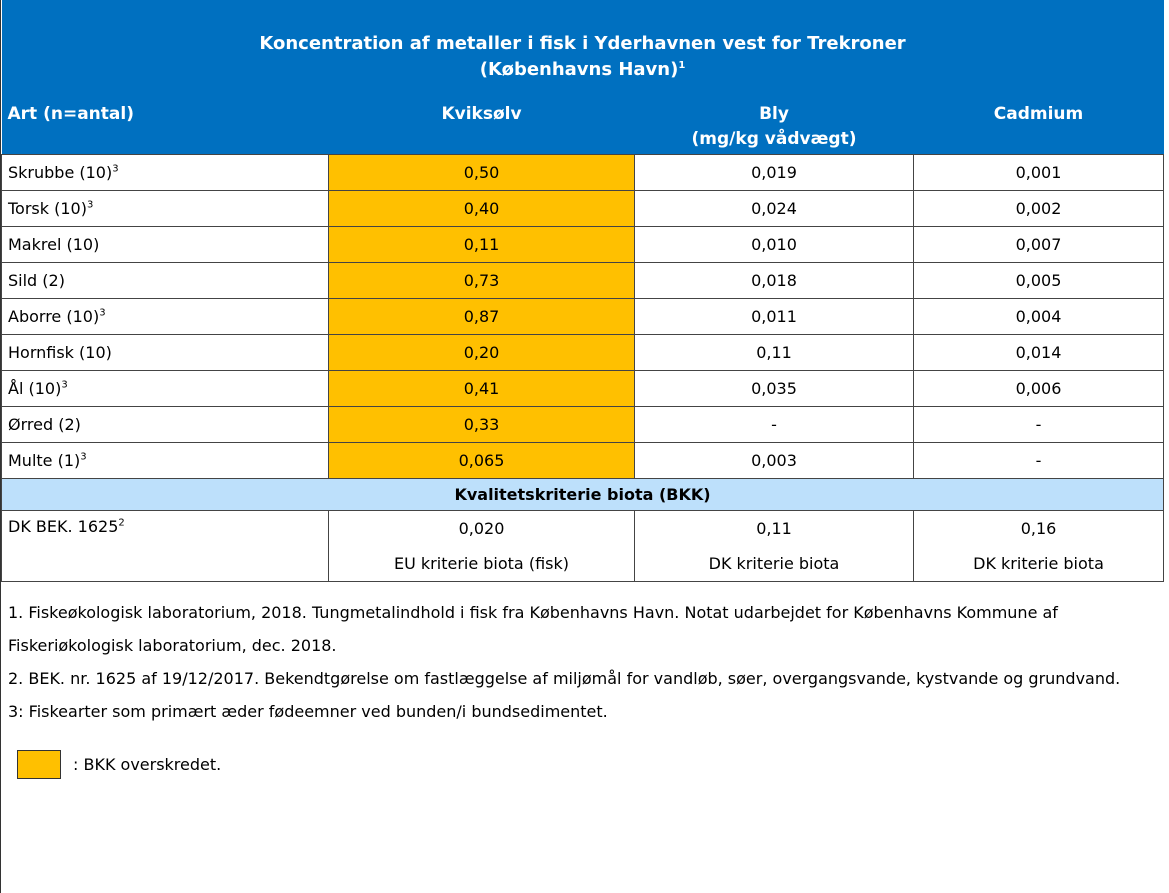 The width and height of the screenshot is (1169, 893). I want to click on value-cell: 0,024, so click(774, 208).